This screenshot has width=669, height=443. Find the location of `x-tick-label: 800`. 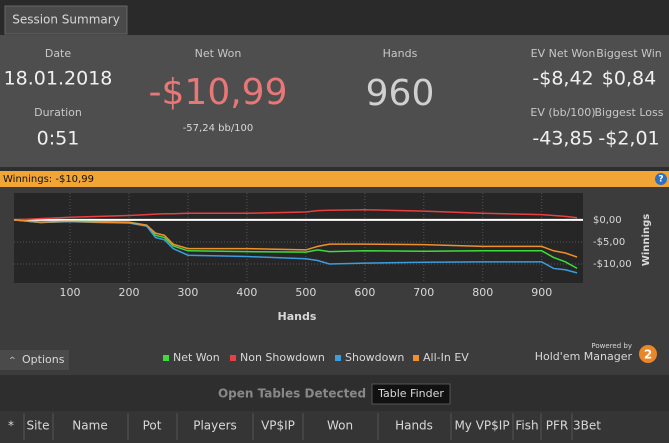

x-tick-label: 800 is located at coordinates (482, 292).